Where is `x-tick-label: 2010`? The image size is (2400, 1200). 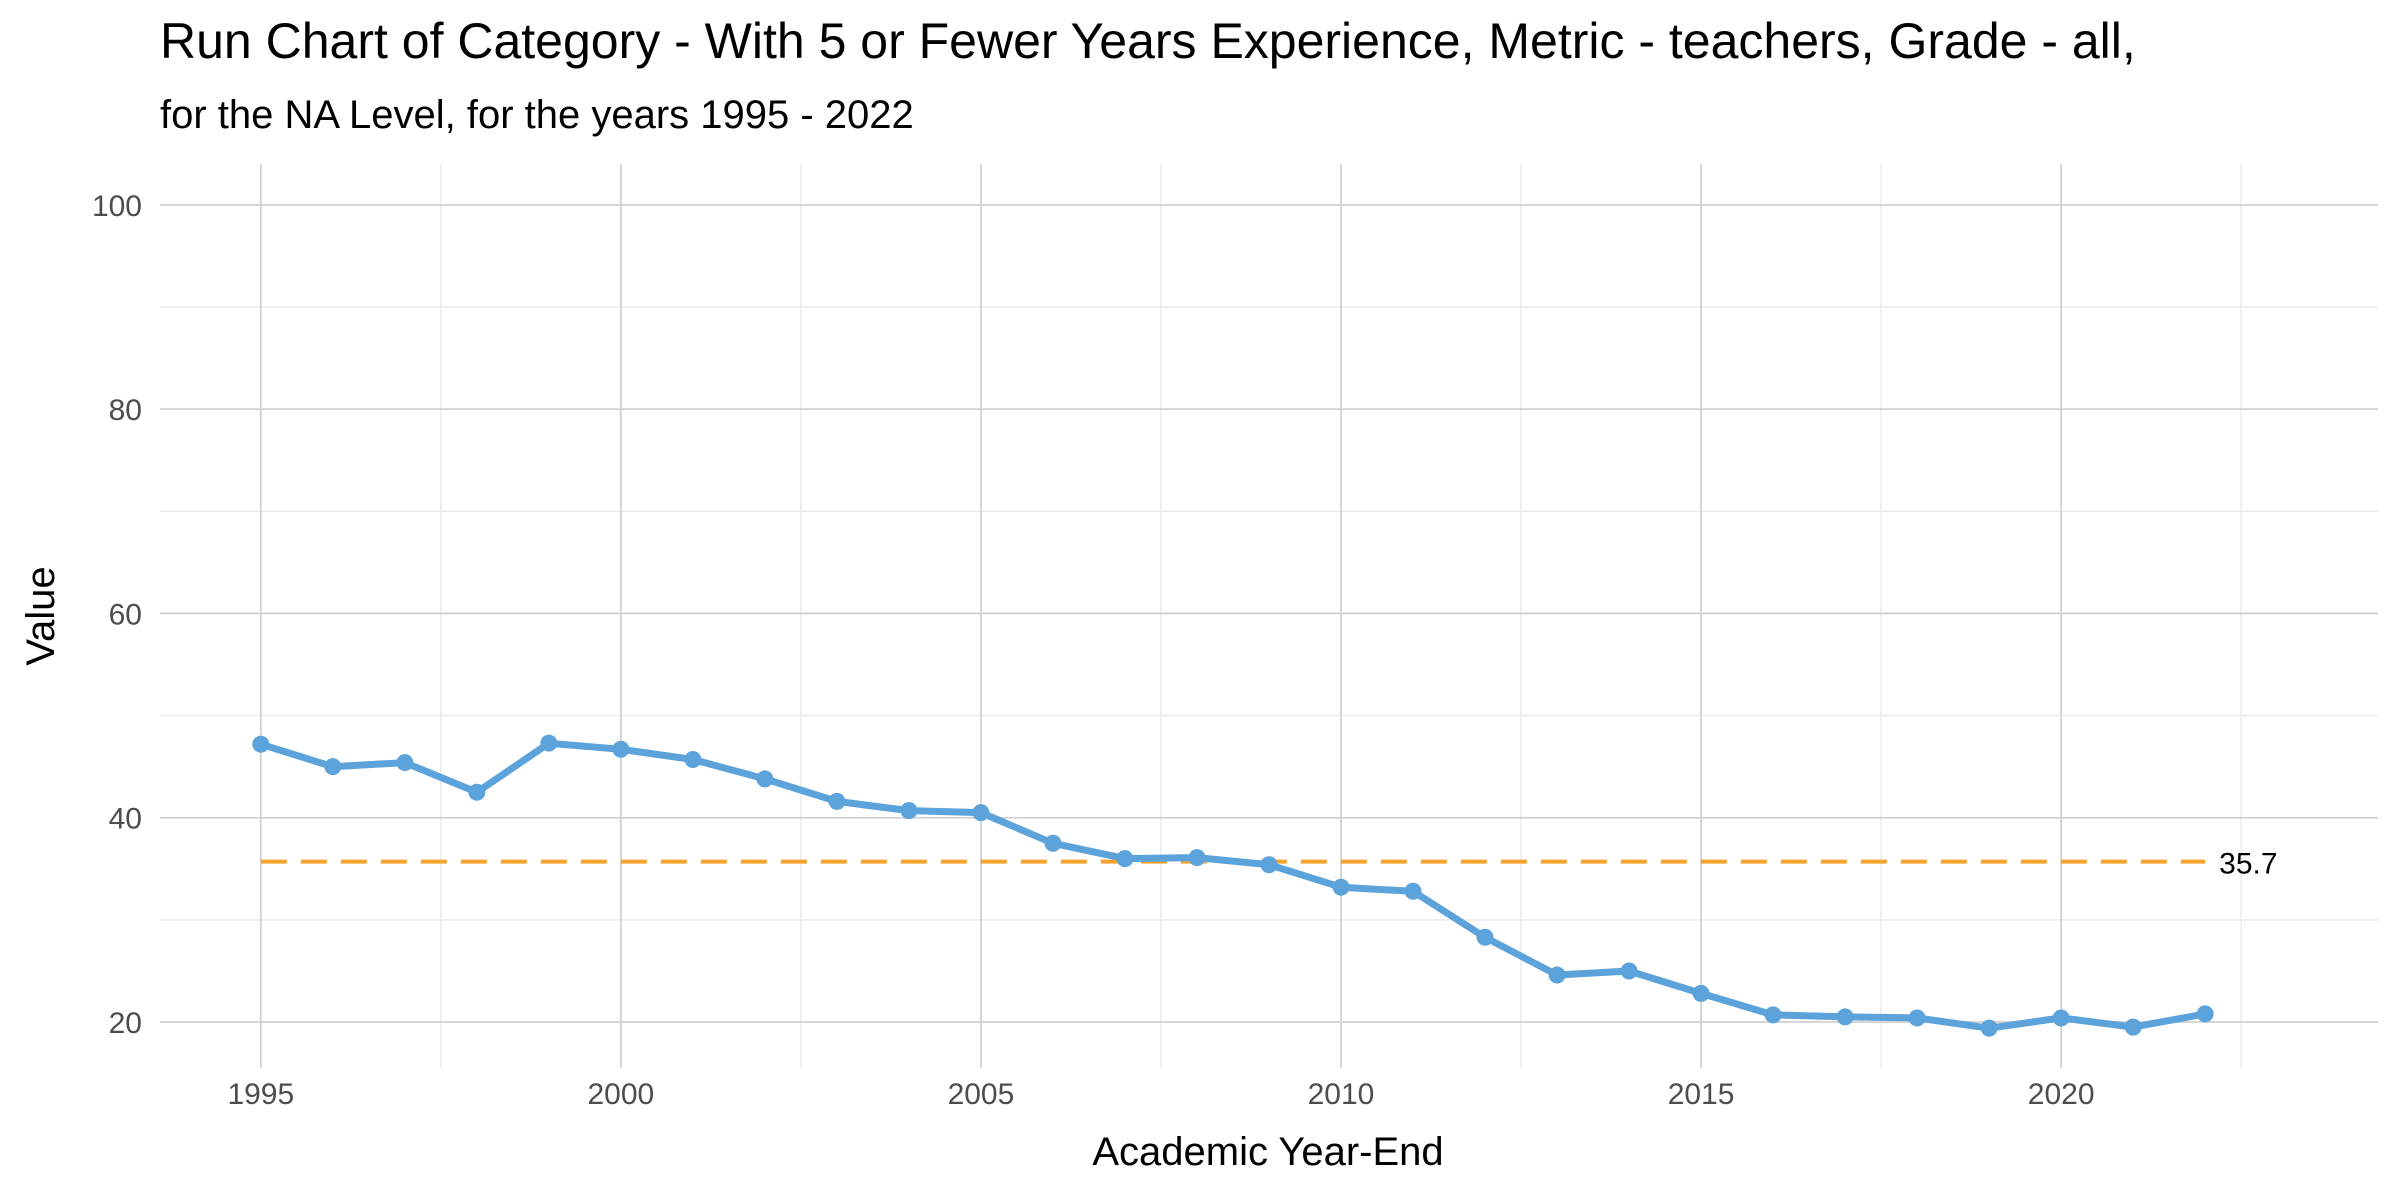 x-tick-label: 2010 is located at coordinates (1341, 1094).